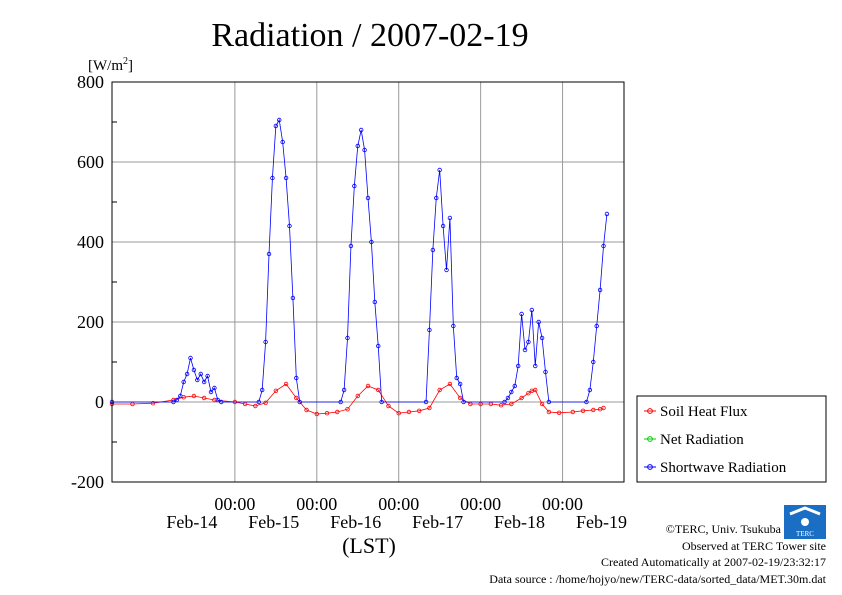  What do you see at coordinates (355, 522) in the screenshot?
I see `x-tick-date-label: Feb-16` at bounding box center [355, 522].